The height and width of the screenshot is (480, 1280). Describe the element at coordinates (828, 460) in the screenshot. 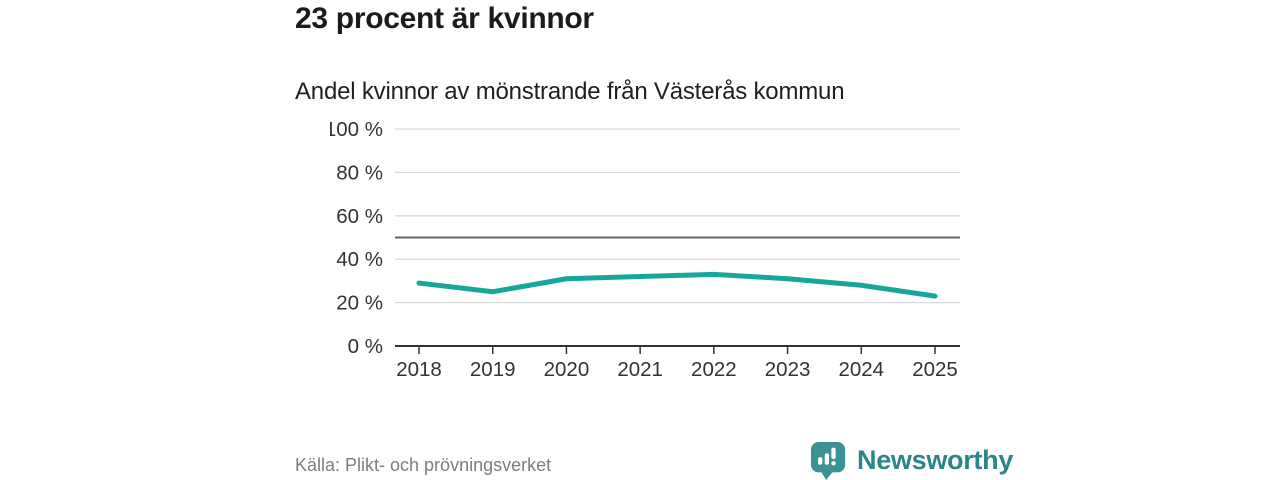

I see `bar-chart-speech-bubble-icon` at that location.